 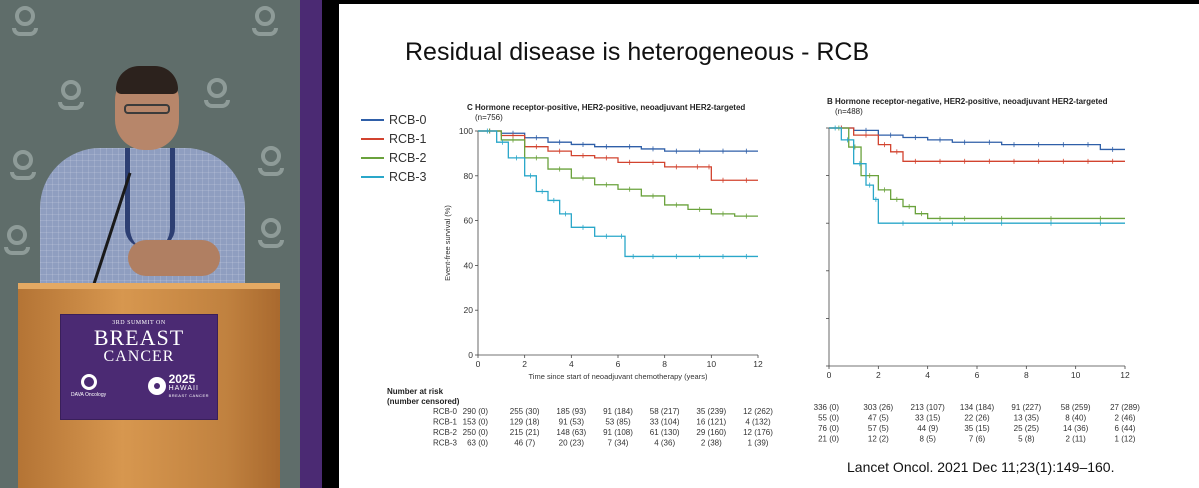 I want to click on sign-year: 2025, so click(x=182, y=379).